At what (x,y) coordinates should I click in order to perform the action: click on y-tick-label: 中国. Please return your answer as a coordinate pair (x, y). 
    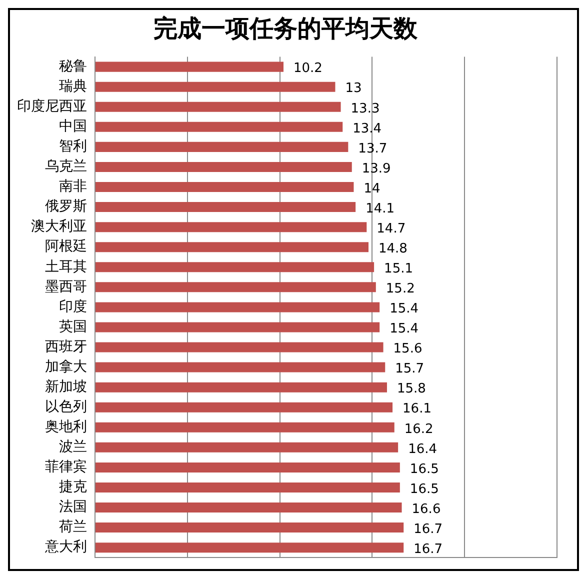
    Looking at the image, I should click on (73, 126).